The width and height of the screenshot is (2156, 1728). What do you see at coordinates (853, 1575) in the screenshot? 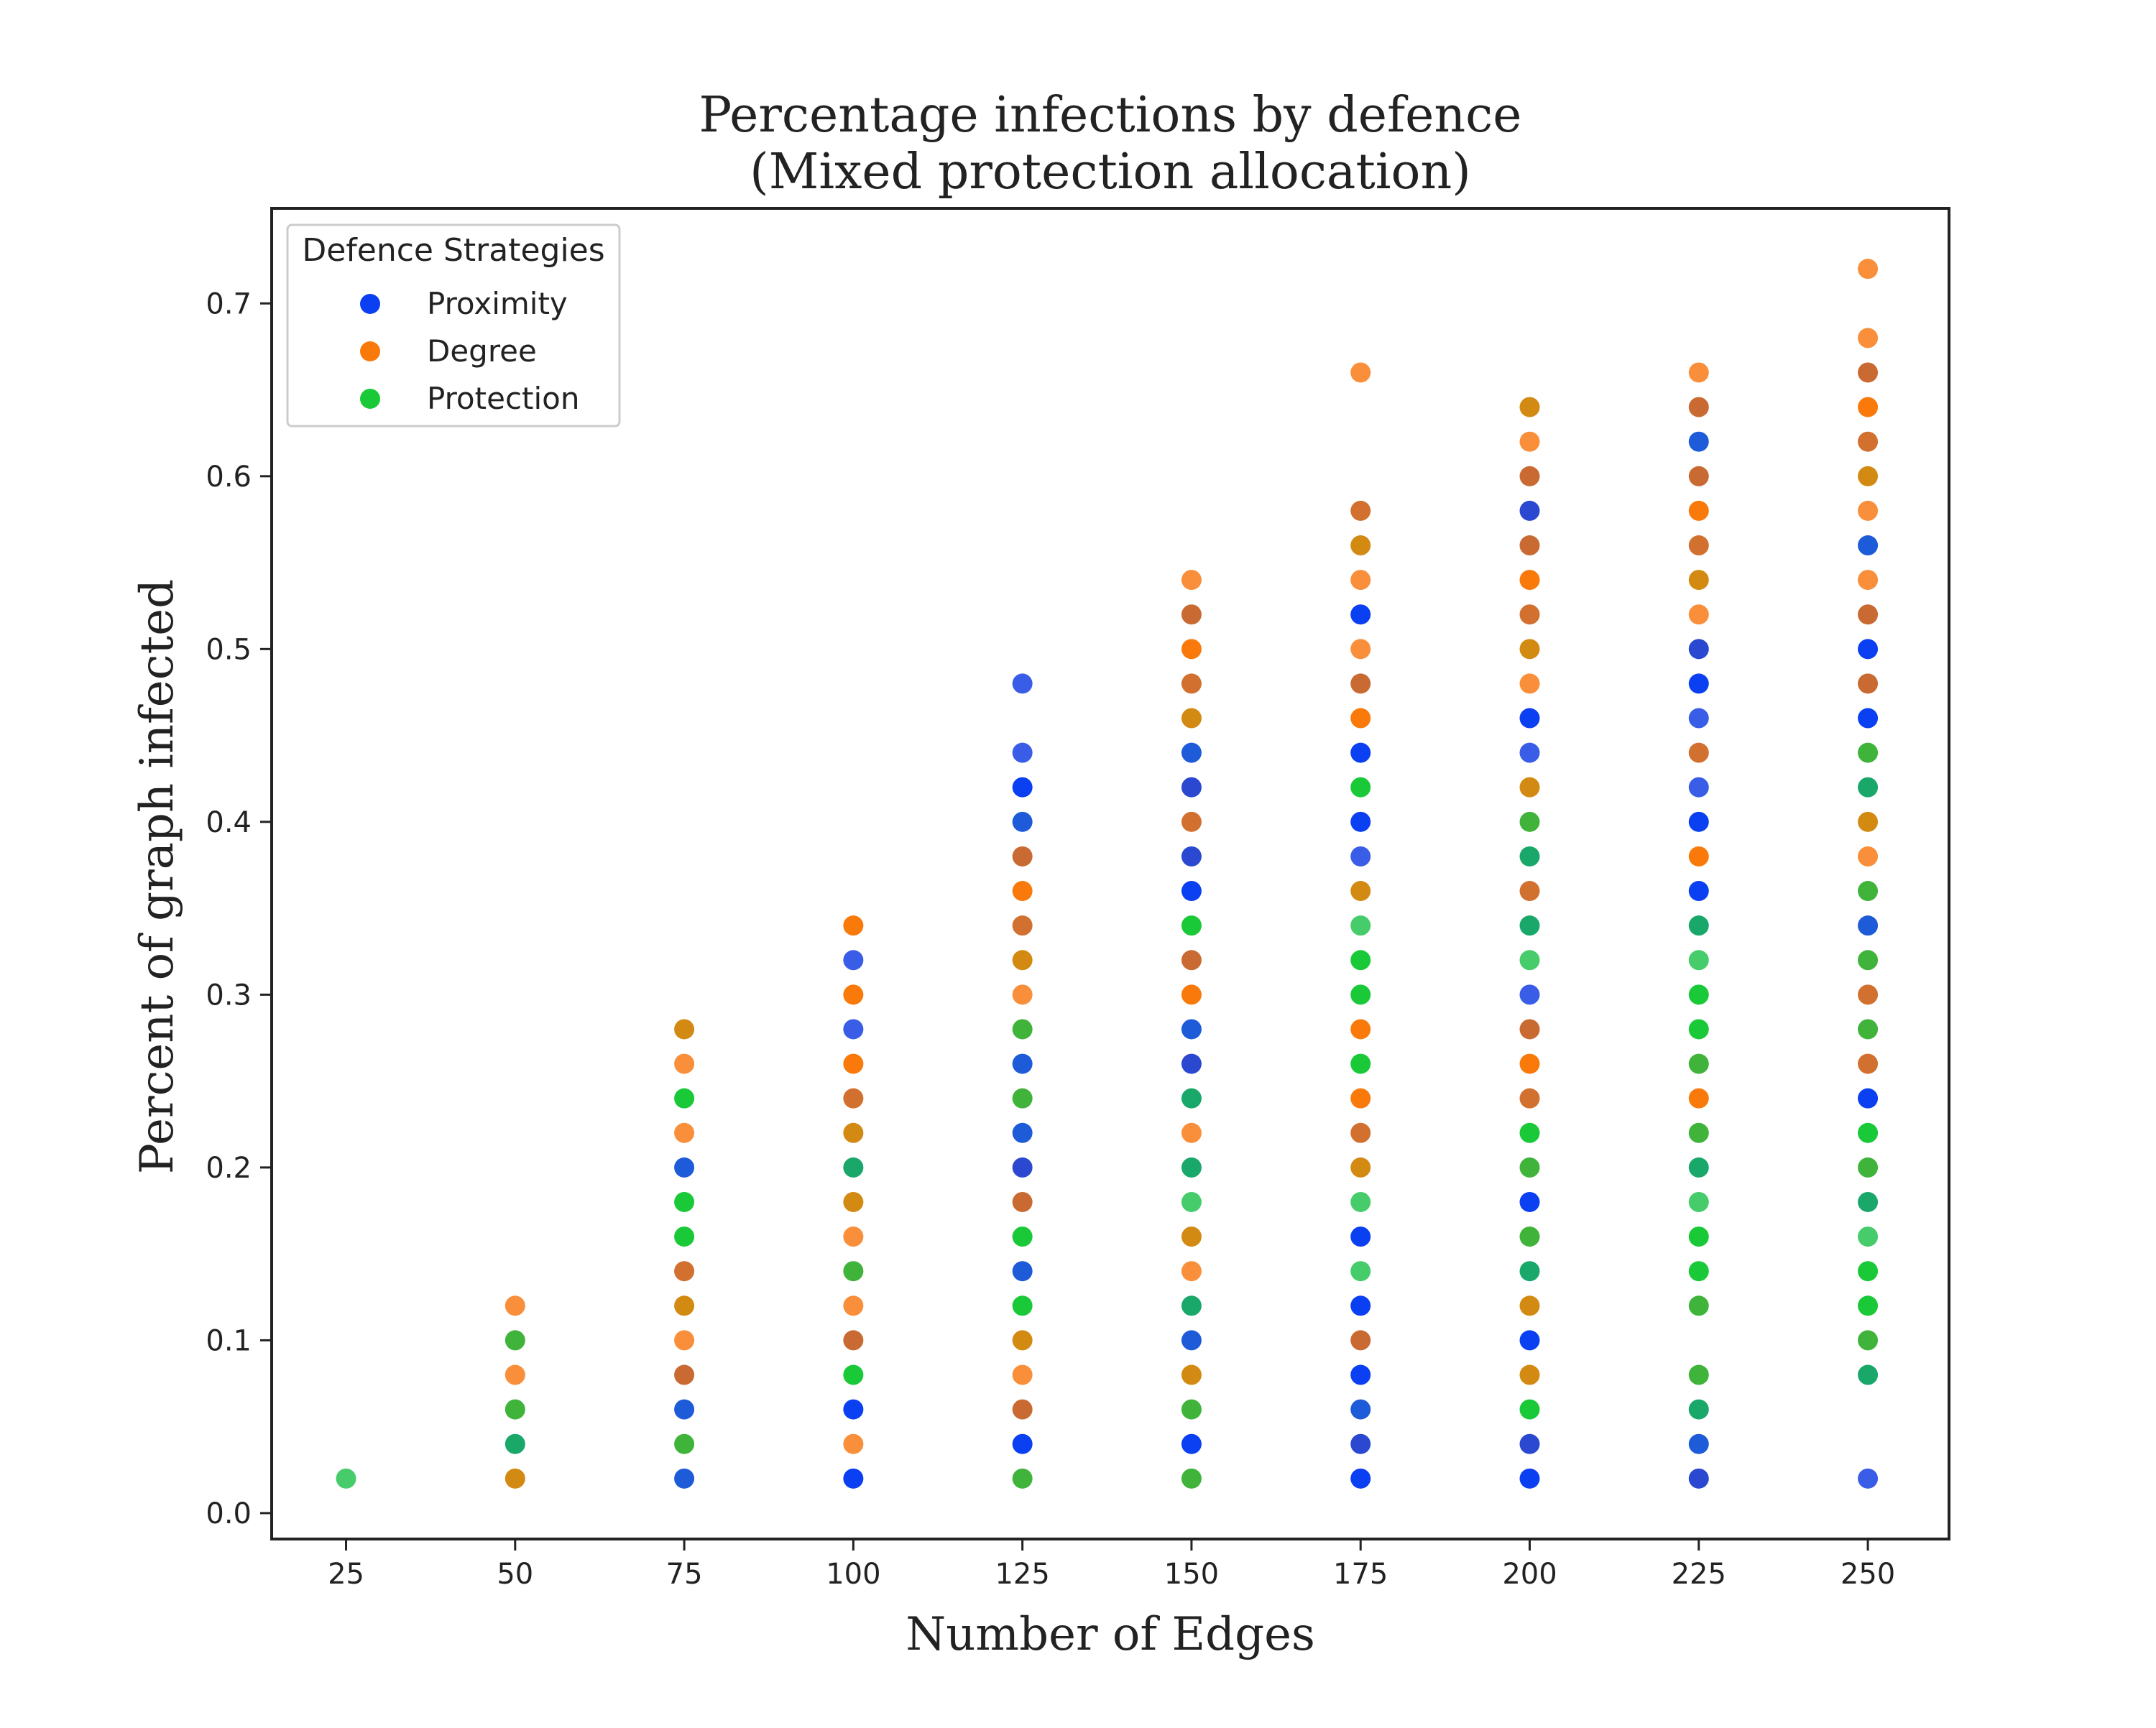
I see `x-tick-label: 100` at bounding box center [853, 1575].